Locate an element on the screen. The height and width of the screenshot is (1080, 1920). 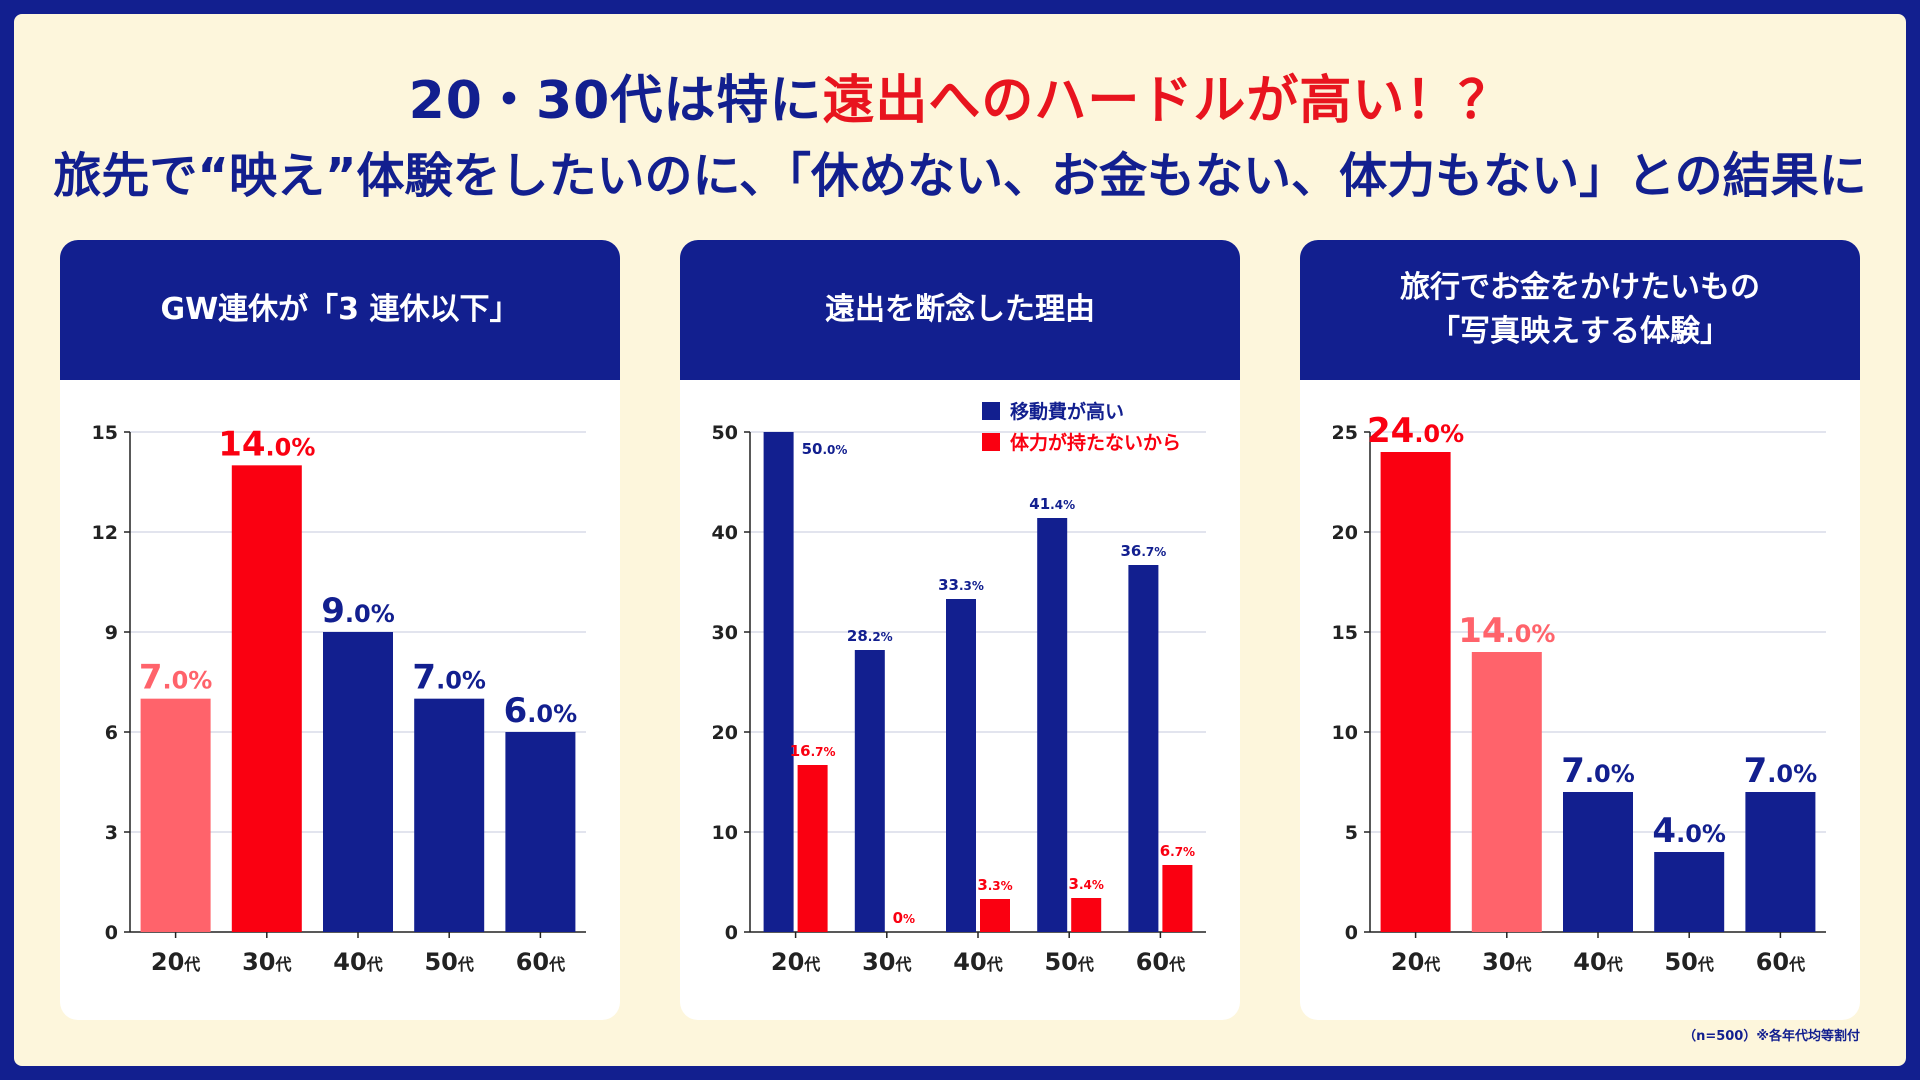
value-label: 4.0% is located at coordinates (1689, 831).